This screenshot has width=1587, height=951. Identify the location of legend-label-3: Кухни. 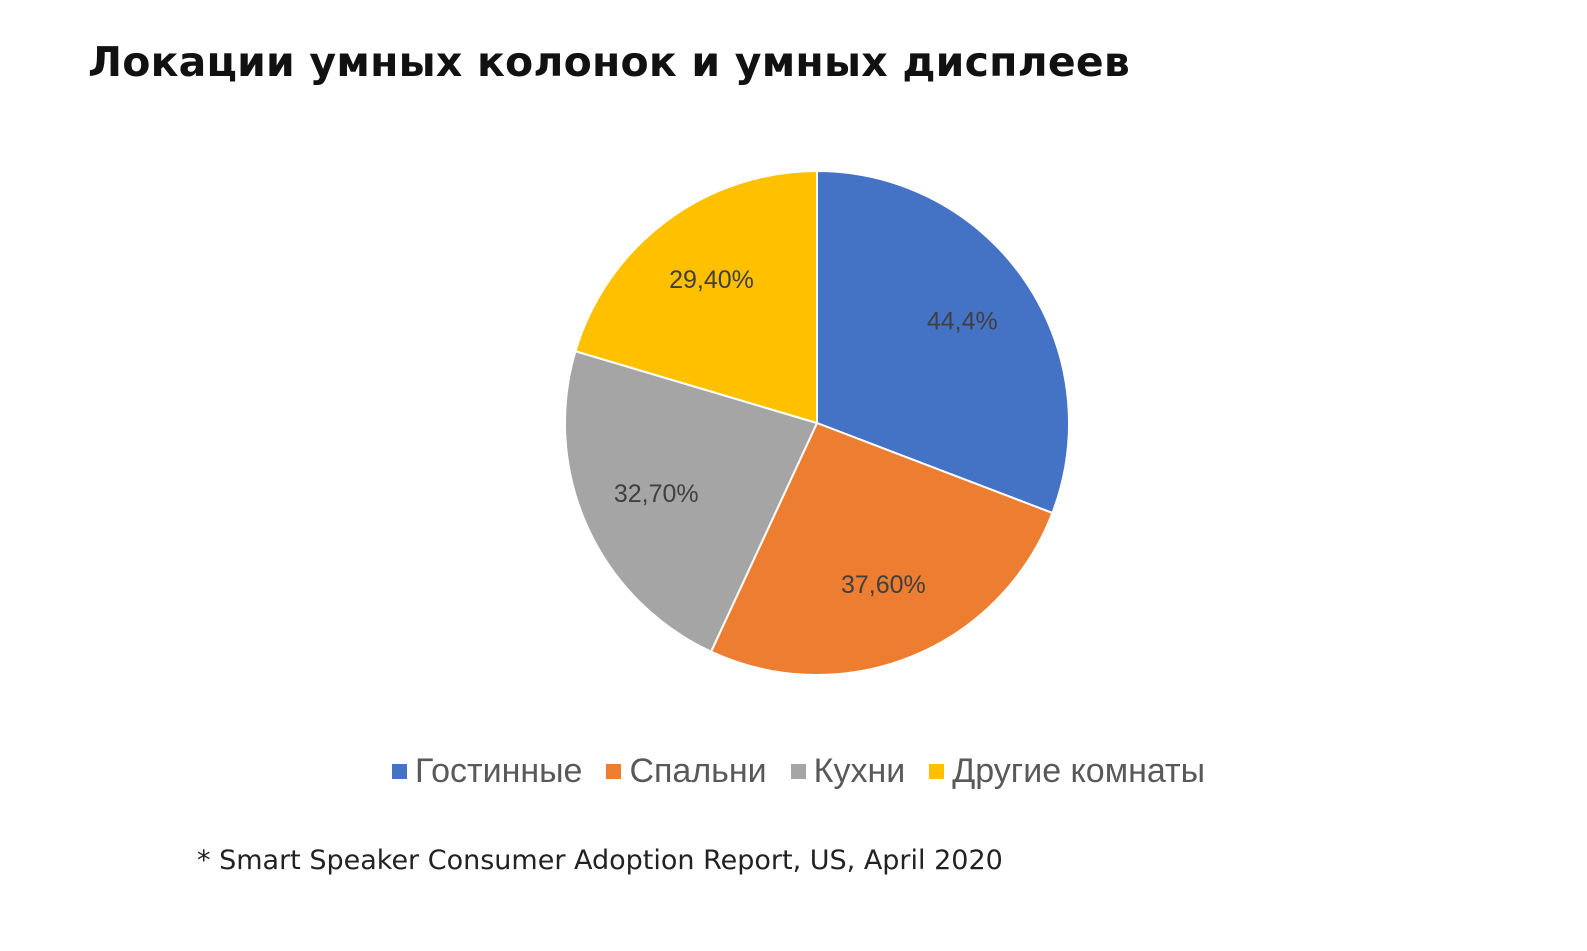
(859, 771).